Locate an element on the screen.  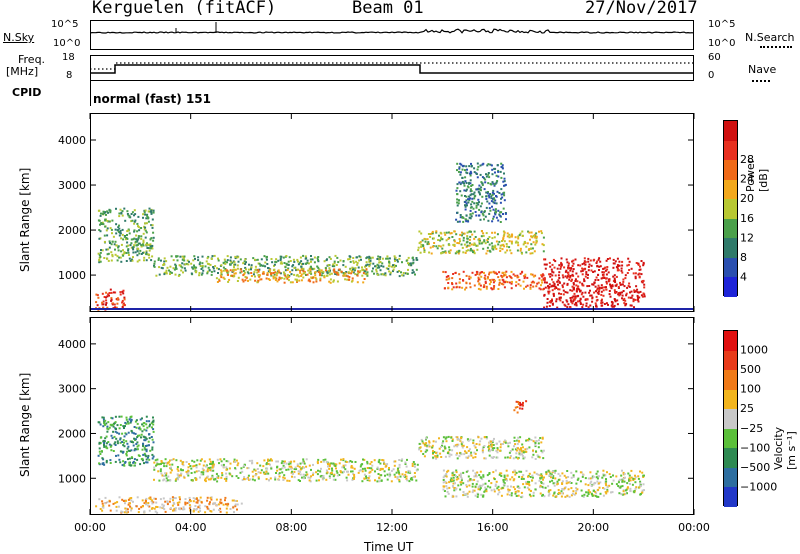
cpid-label: CPID is located at coordinates (27, 92).